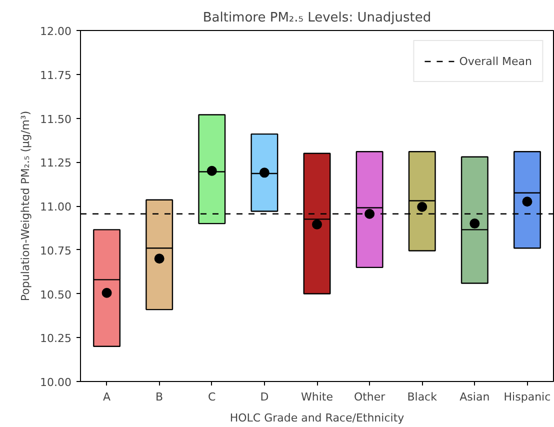 The height and width of the screenshot is (427, 554). What do you see at coordinates (56, 207) in the screenshot?
I see `y-tick-label: 11.00` at bounding box center [56, 207].